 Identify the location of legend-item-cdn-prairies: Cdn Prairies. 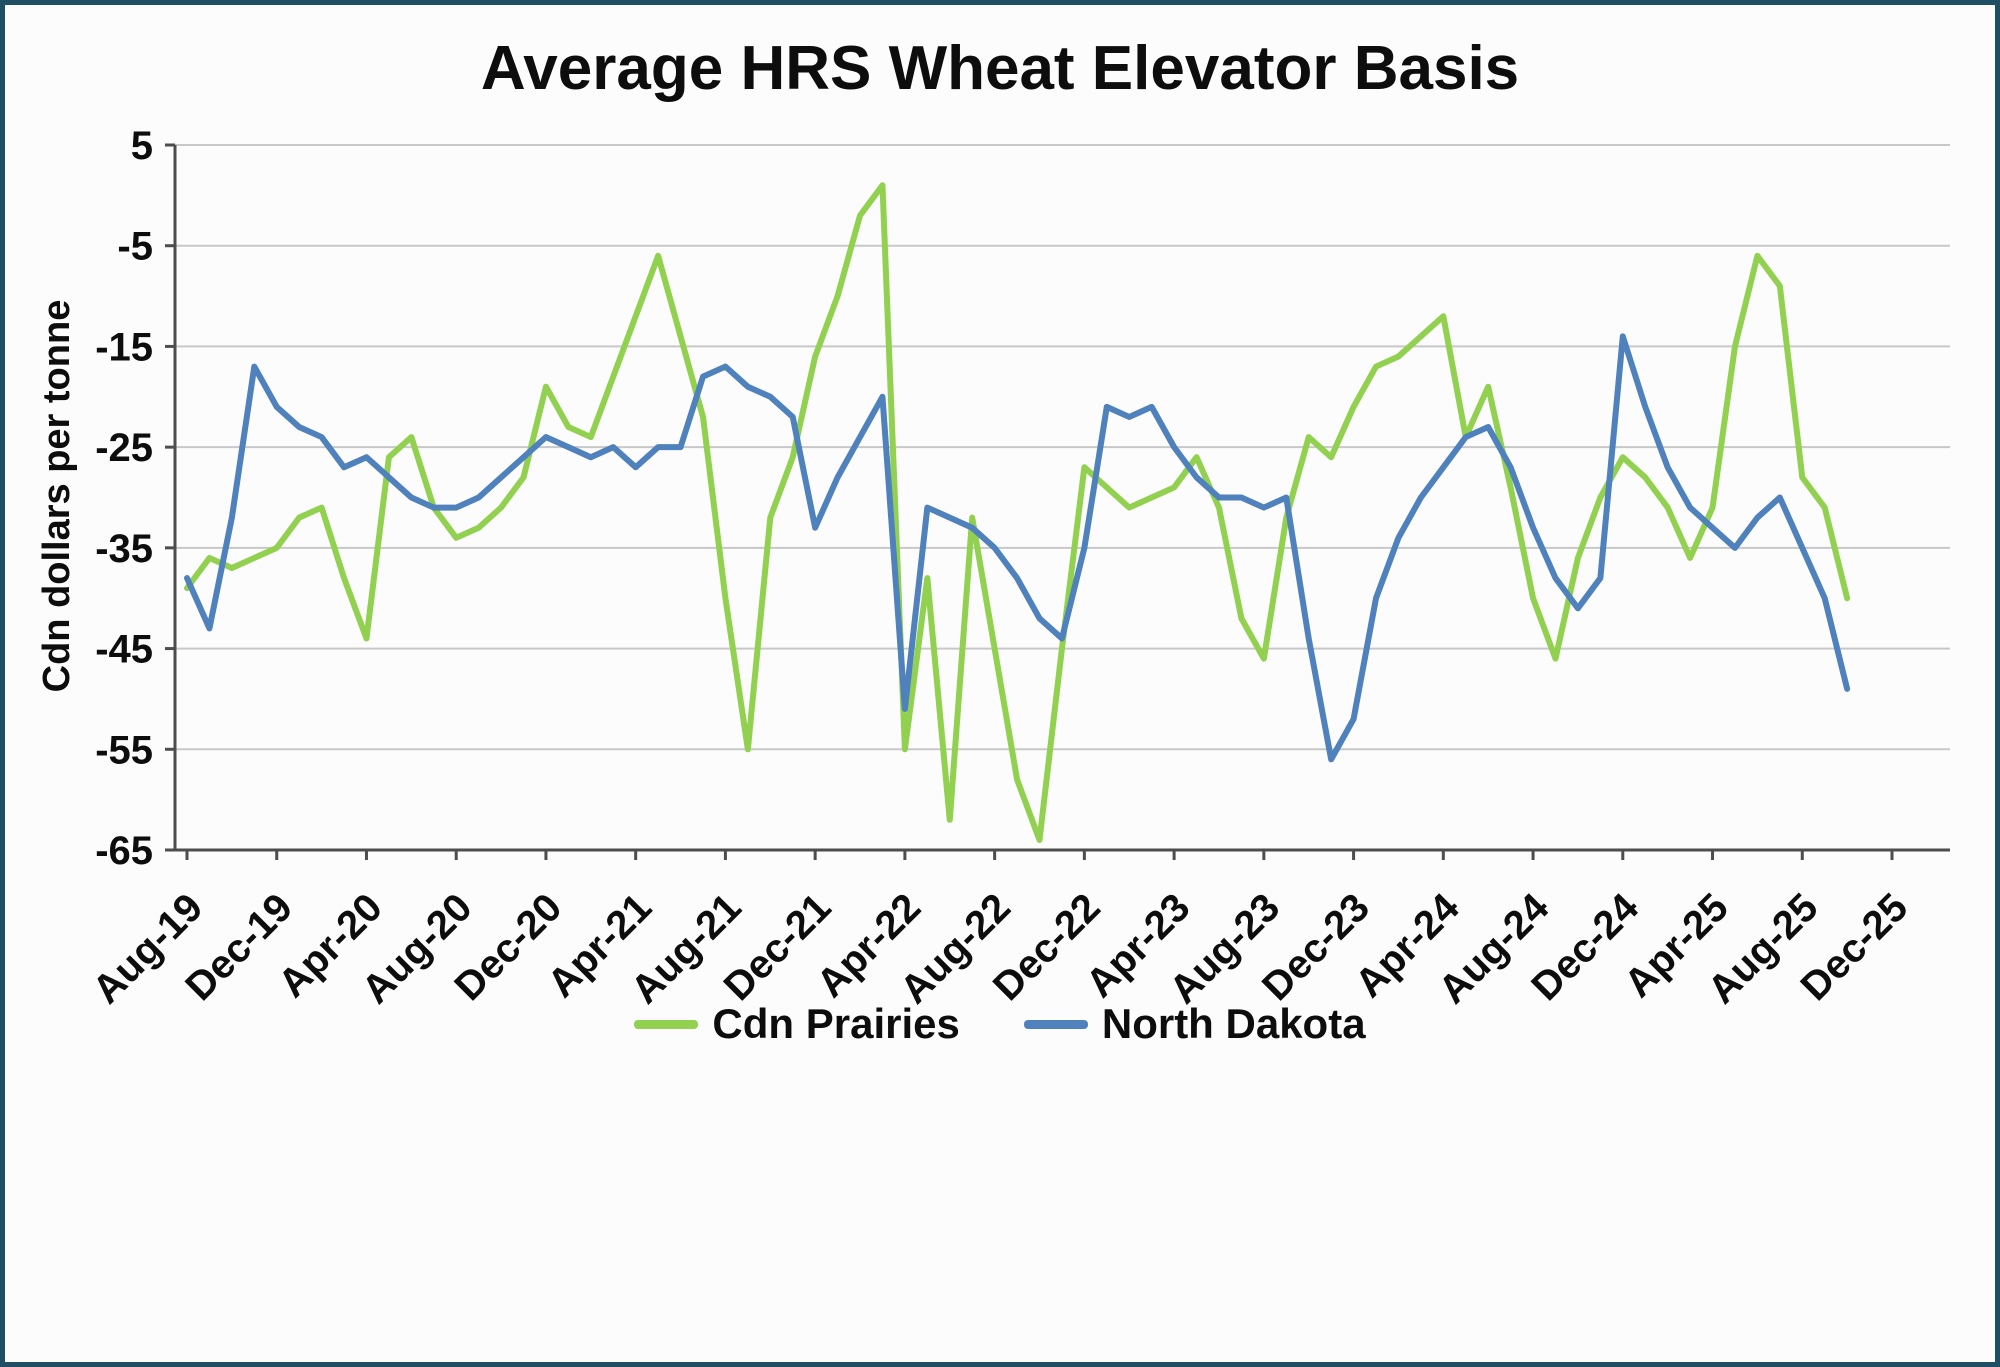
(797, 1024).